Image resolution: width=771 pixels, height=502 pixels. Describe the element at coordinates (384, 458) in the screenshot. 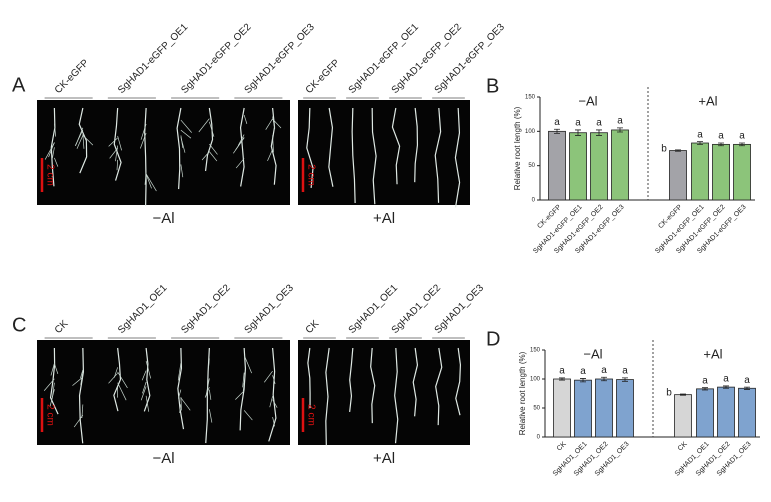

I see `condition-label: +Al` at that location.